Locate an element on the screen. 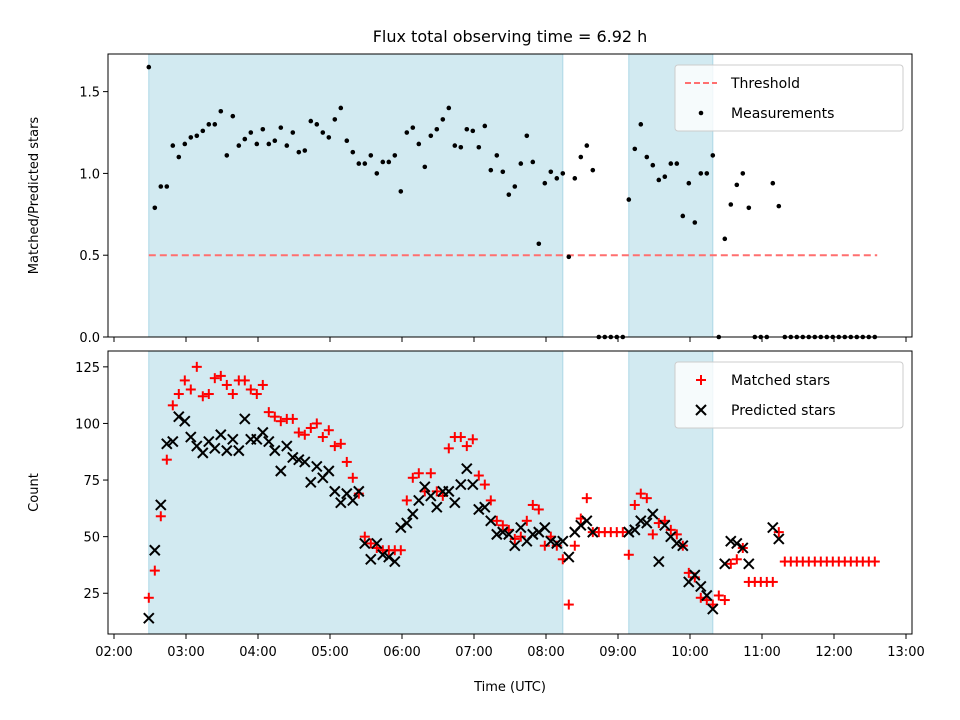  x-tick-label: 13:00 is located at coordinates (905, 652).